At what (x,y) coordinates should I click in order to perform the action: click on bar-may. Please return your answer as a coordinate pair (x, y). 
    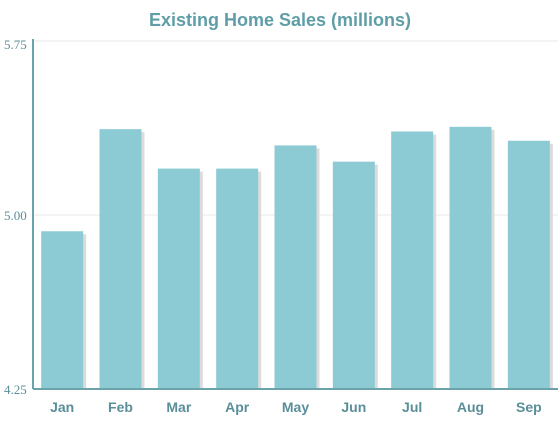
    Looking at the image, I should click on (295, 267).